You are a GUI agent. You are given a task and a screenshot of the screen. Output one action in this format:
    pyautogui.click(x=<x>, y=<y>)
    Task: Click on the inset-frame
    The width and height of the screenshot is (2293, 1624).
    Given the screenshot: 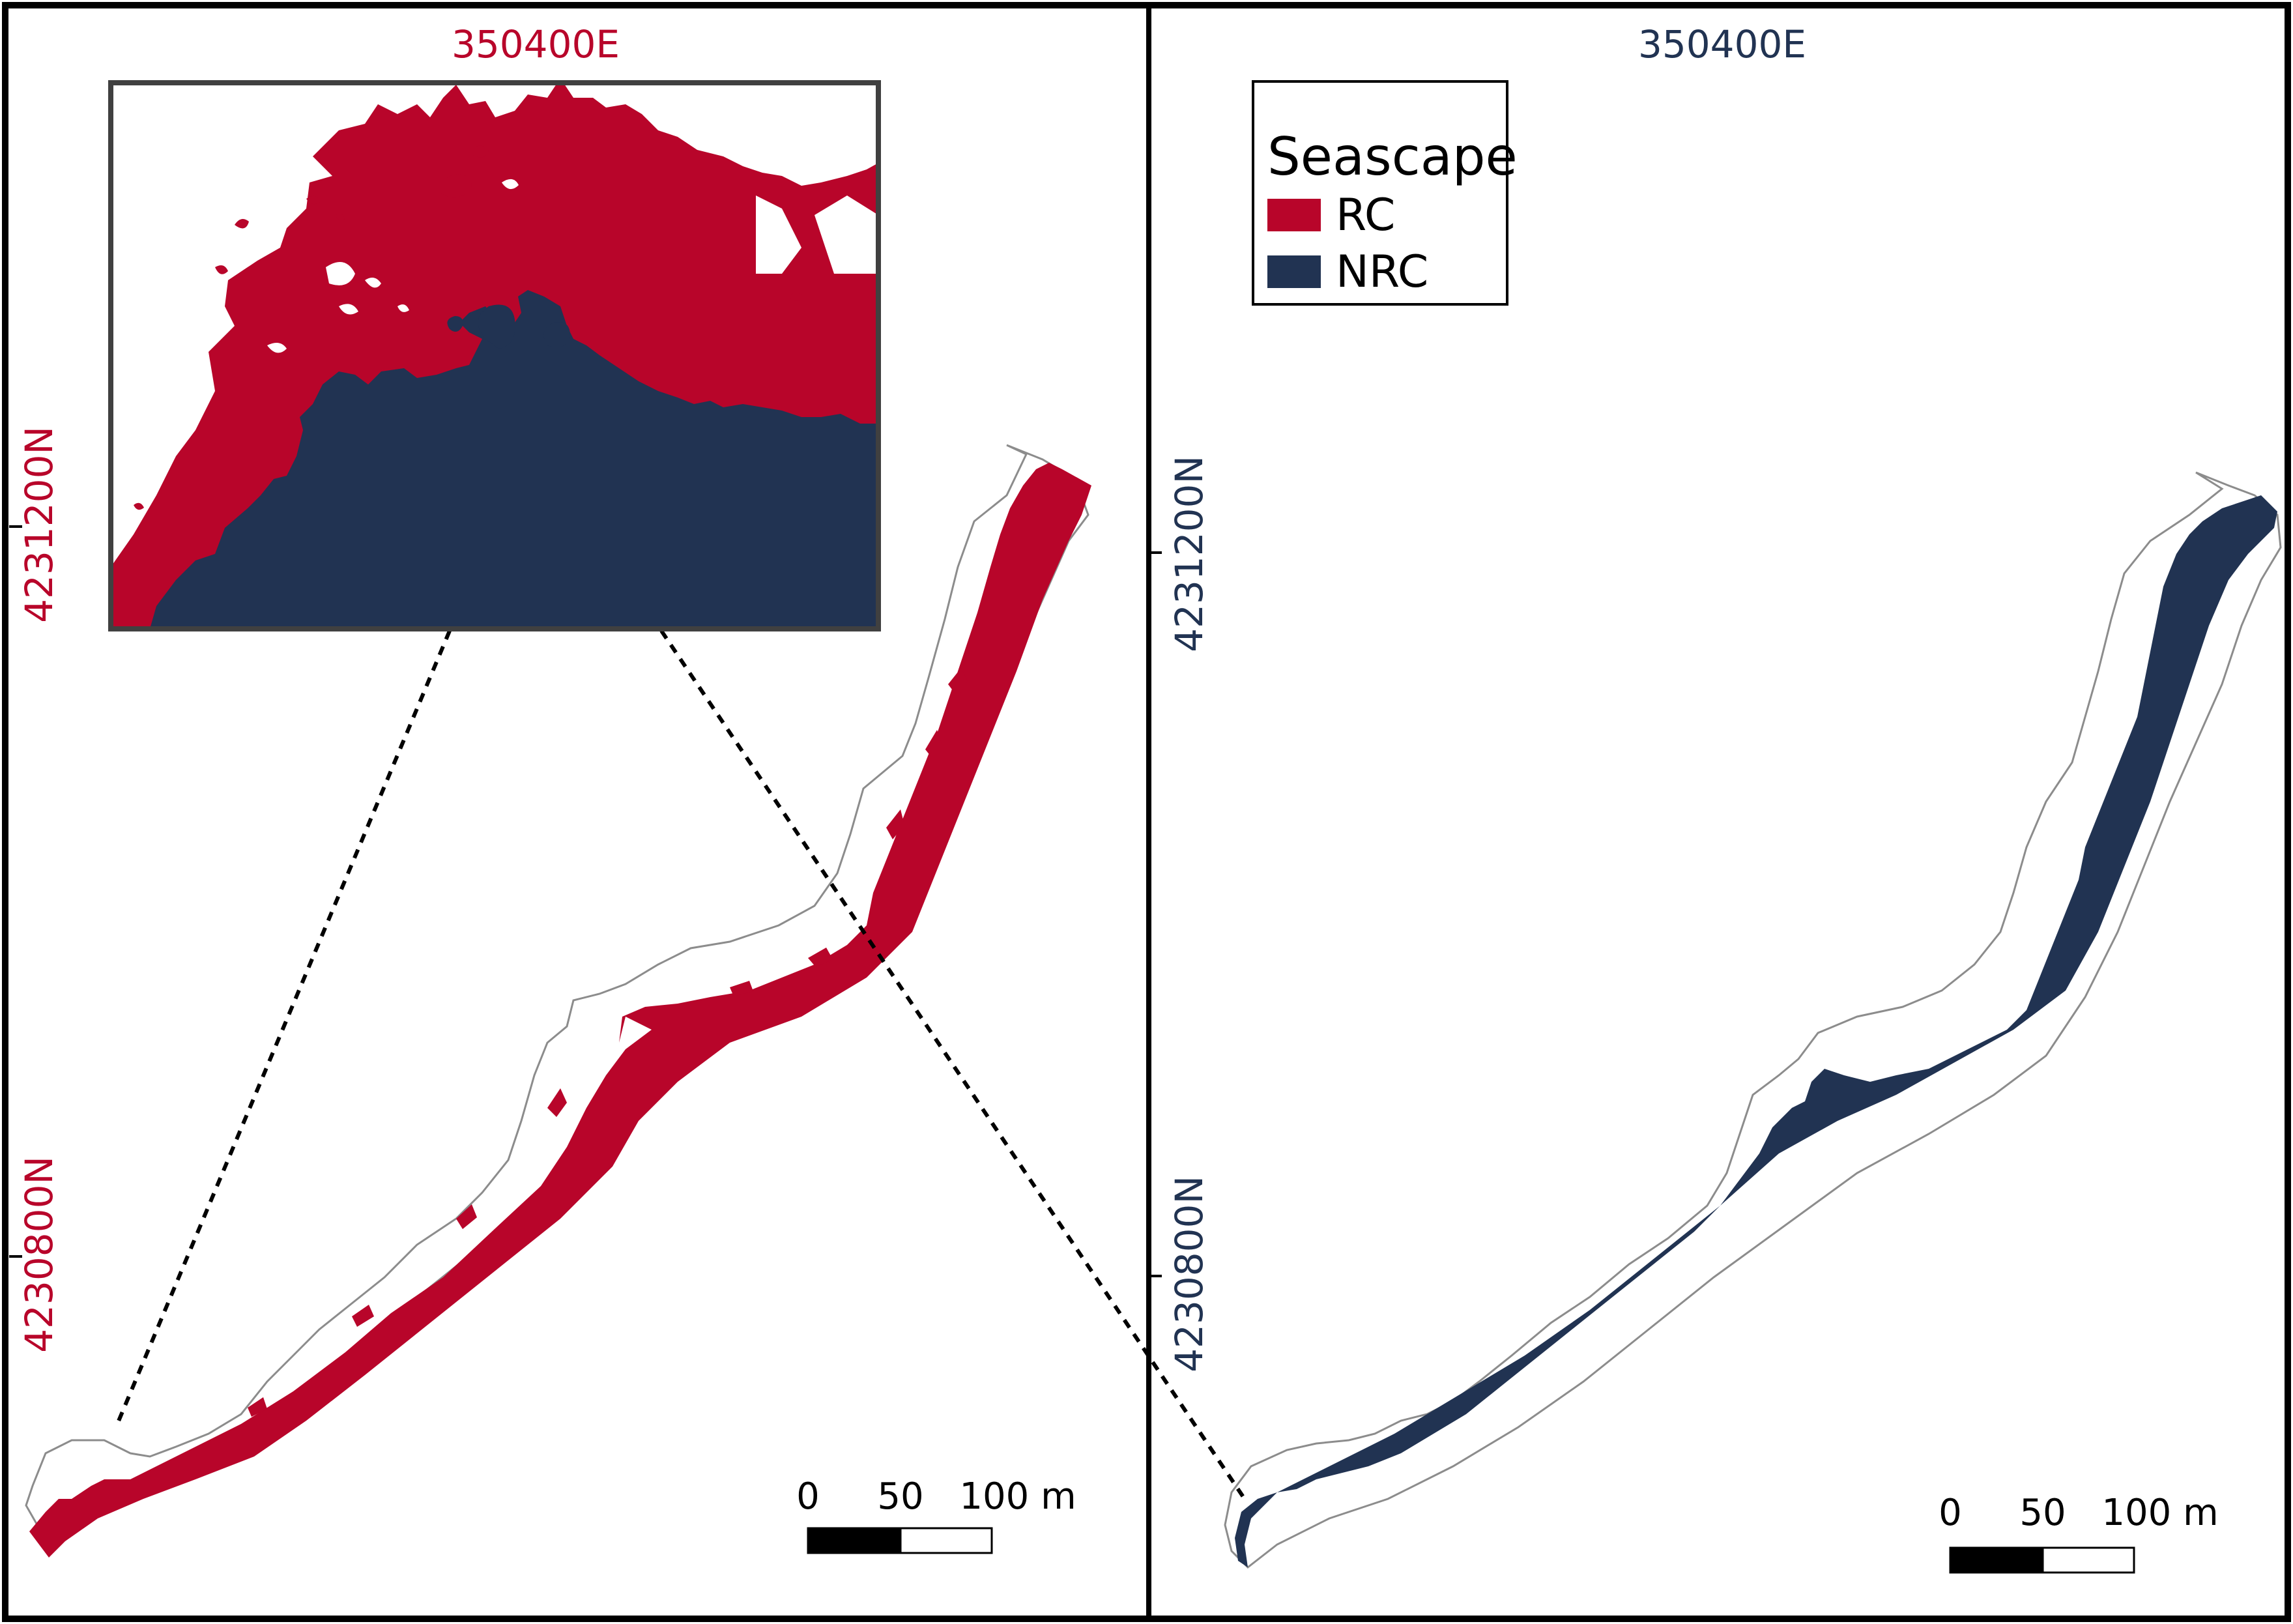 What is the action you would take?
    pyautogui.click(x=494, y=356)
    